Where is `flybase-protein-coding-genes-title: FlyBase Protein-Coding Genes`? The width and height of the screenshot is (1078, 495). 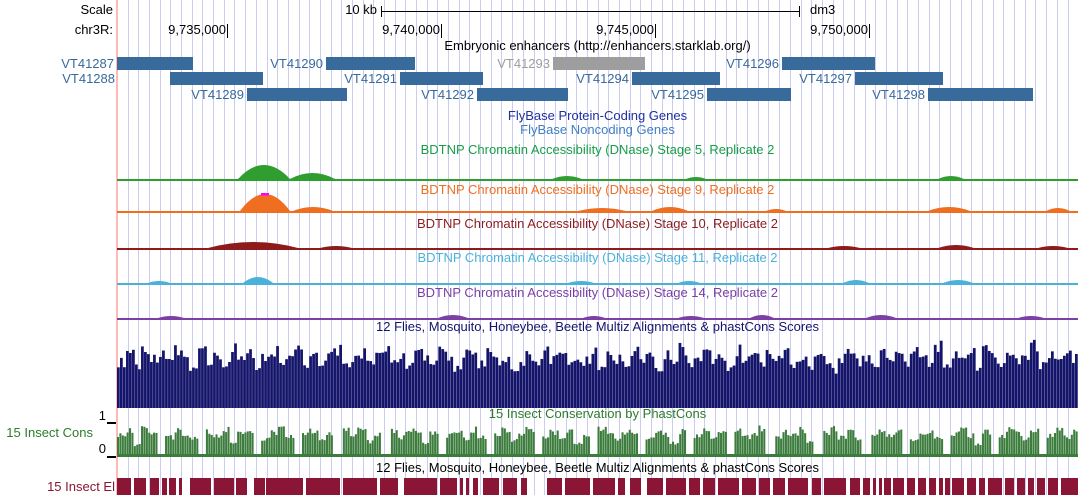 flybase-protein-coding-genes-title: FlyBase Protein-Coding Genes is located at coordinates (597, 115).